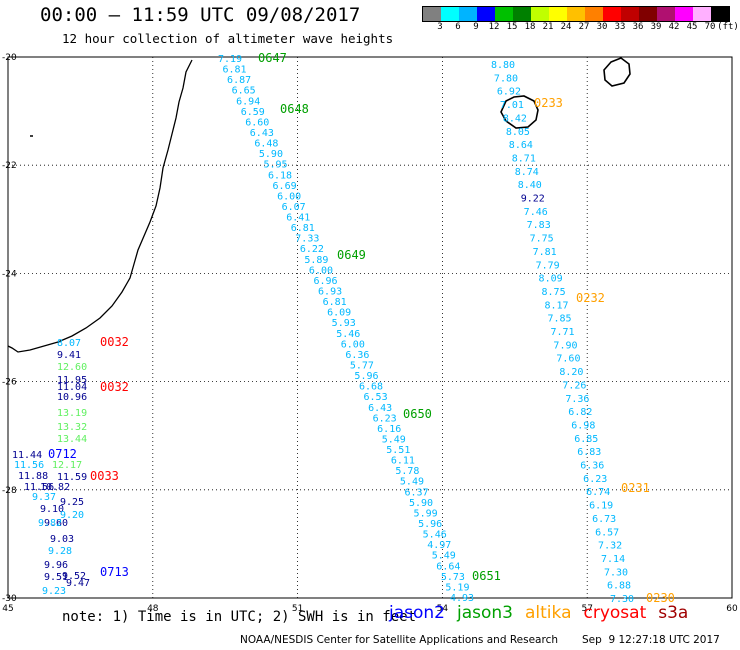  Describe the element at coordinates (316, 260) in the screenshot. I see `swh-value: 5.89` at that location.